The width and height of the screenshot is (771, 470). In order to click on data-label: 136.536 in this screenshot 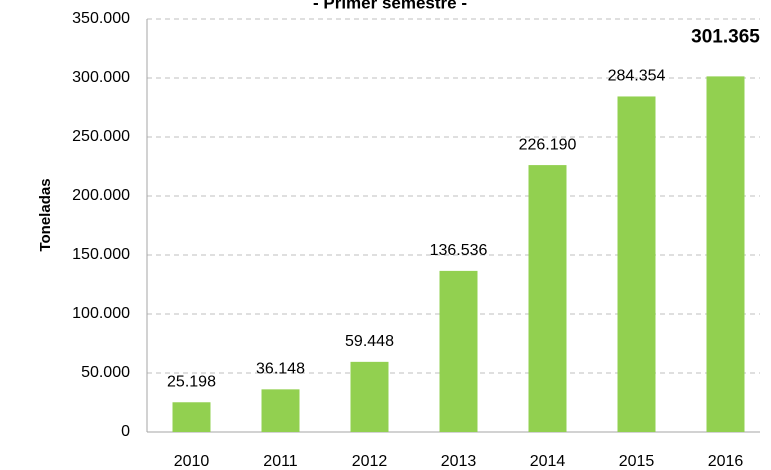, I will do `click(459, 250)`.